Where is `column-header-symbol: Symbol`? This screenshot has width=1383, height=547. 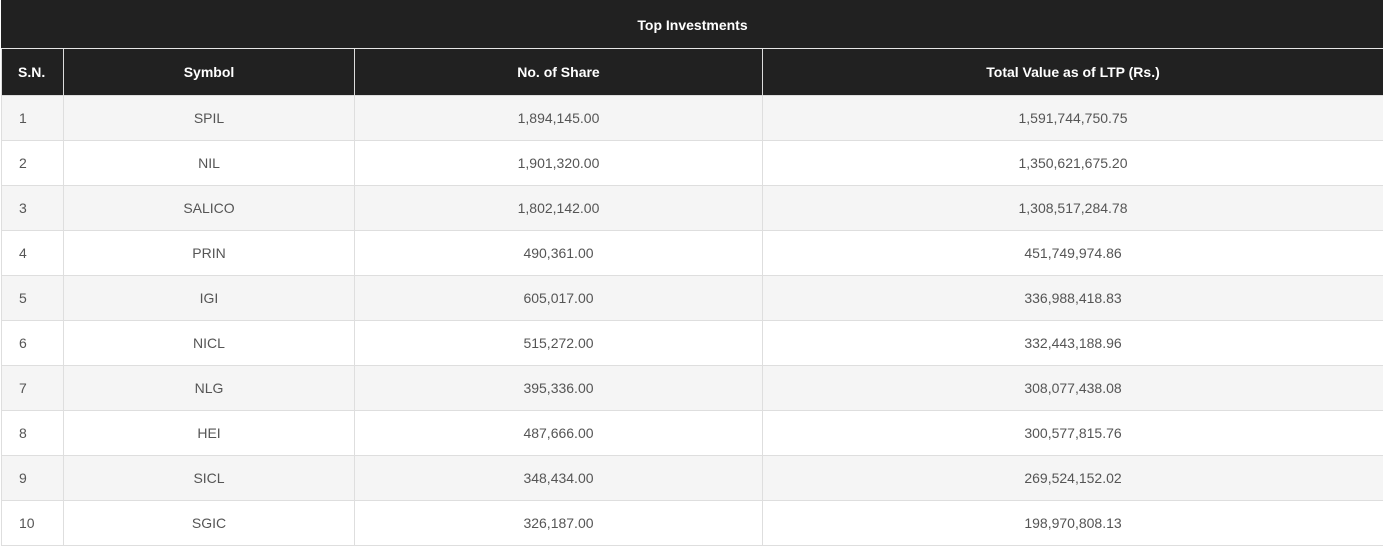 column-header-symbol: Symbol is located at coordinates (209, 72).